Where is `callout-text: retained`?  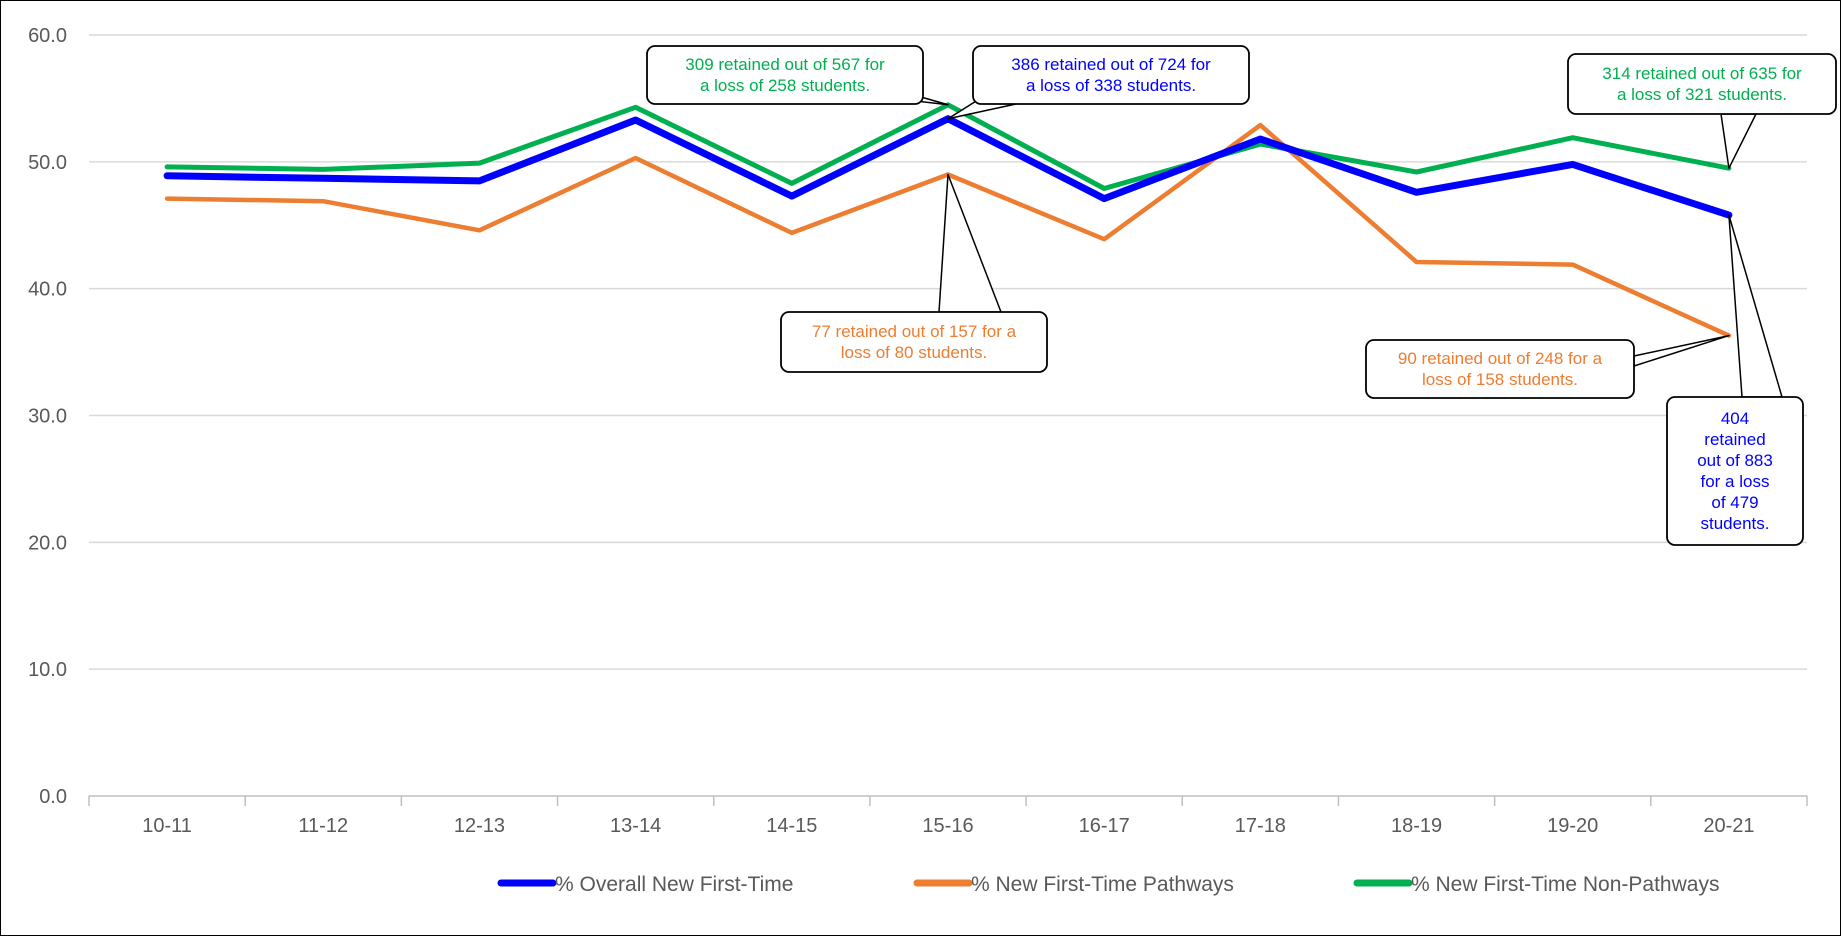 callout-text: retained is located at coordinates (1734, 439).